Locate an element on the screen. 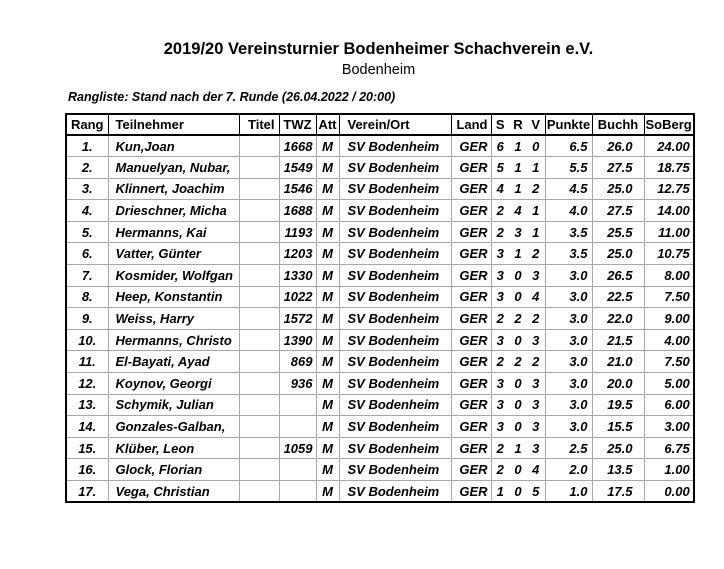 The height and width of the screenshot is (569, 724). cell-rang: 14. is located at coordinates (86, 426).